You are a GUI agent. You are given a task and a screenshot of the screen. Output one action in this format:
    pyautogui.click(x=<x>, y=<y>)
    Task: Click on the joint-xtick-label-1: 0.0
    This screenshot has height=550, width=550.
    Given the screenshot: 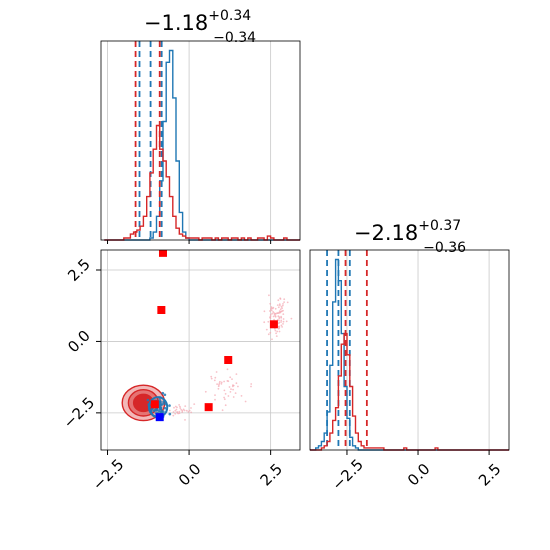 What is the action you would take?
    pyautogui.click(x=190, y=475)
    